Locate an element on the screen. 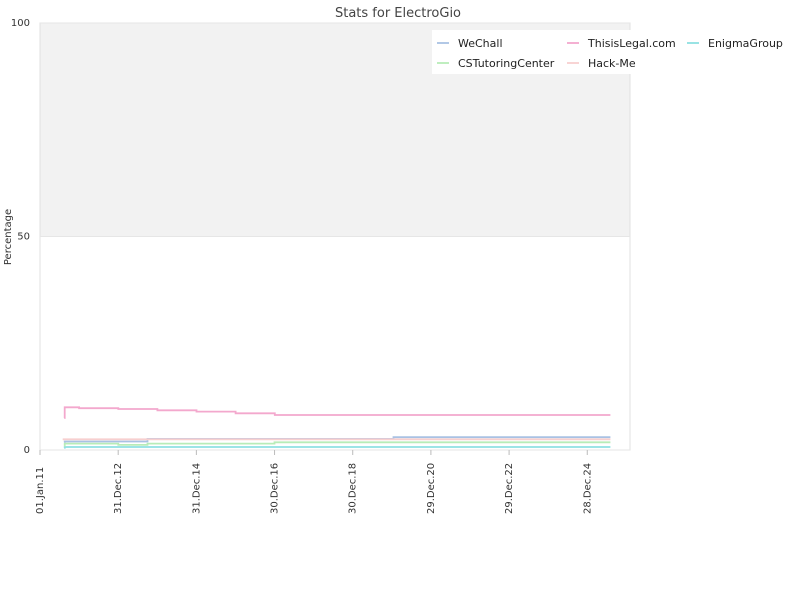 The width and height of the screenshot is (800, 600). x-tick-label: 28.Dec.24 is located at coordinates (587, 488).